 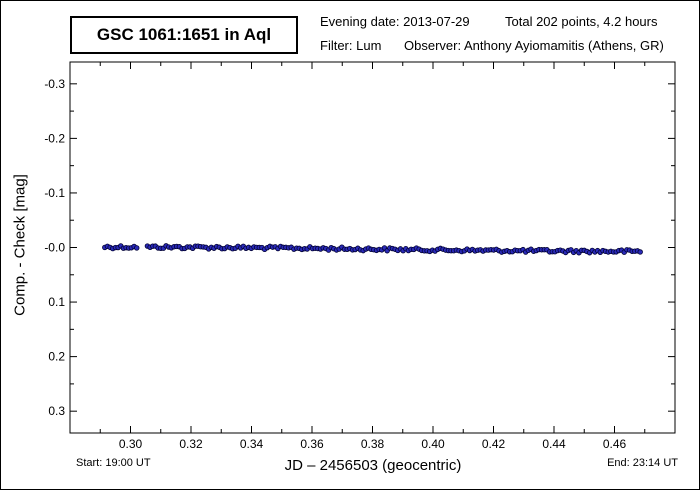 I want to click on data-points, so click(x=372, y=249).